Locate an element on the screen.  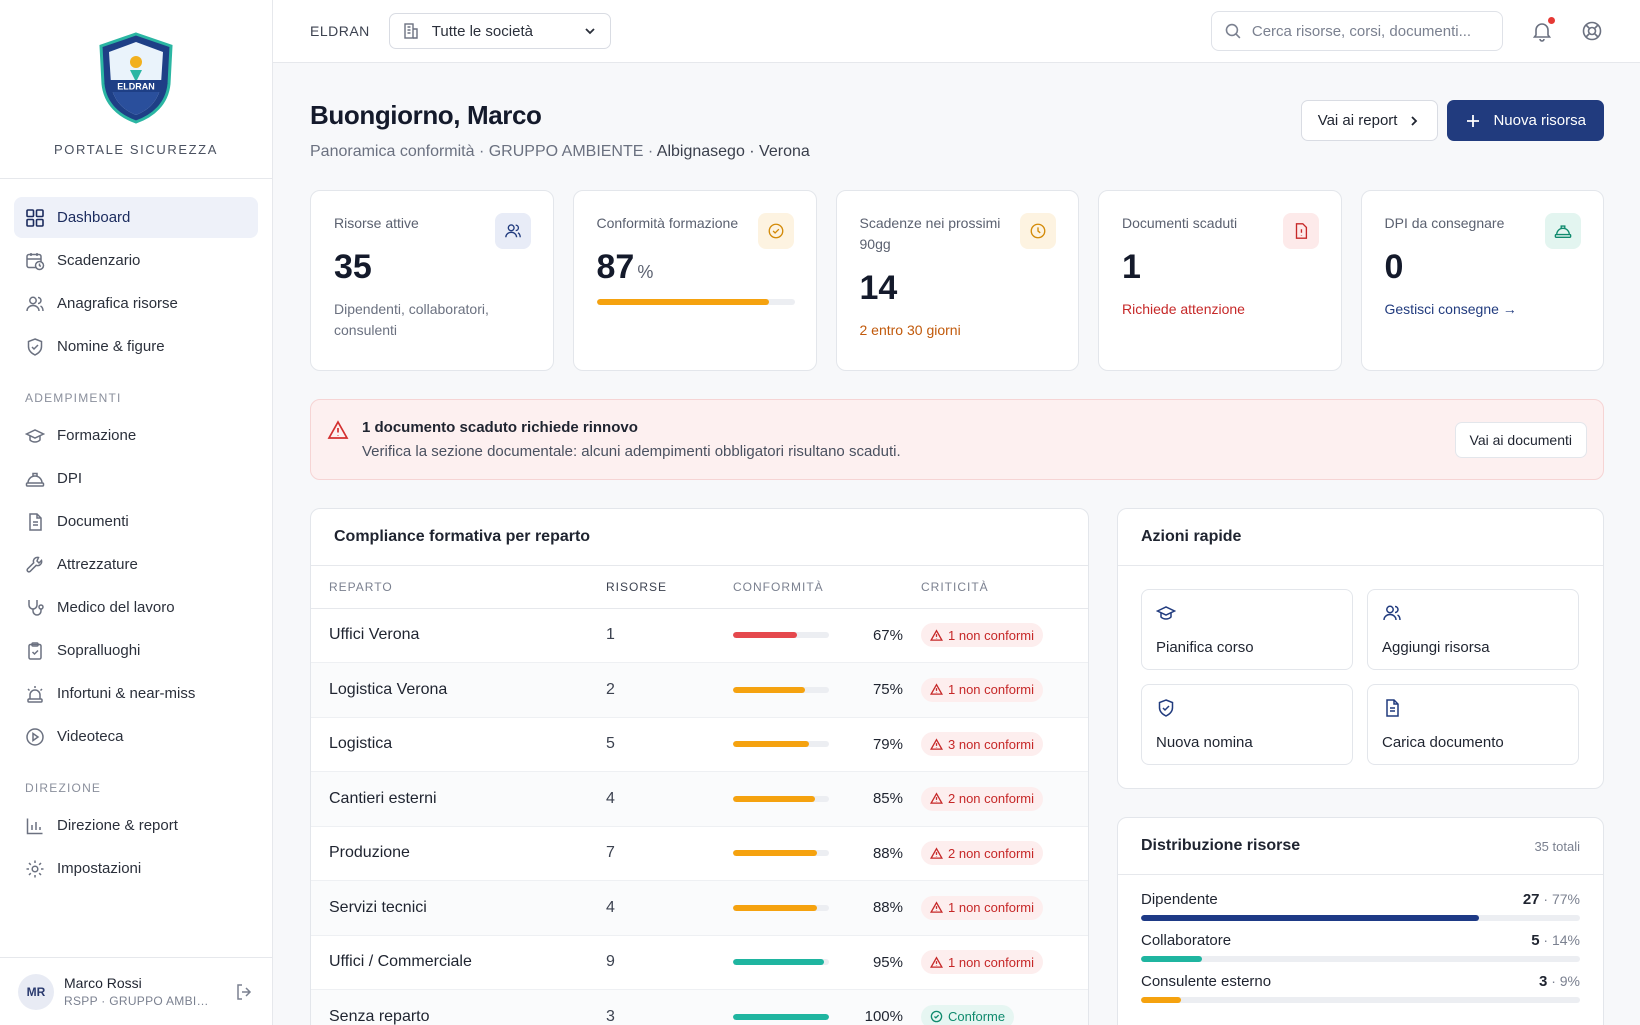
sidebar-item-attrezzature: Attrezzature is located at coordinates (136, 564).